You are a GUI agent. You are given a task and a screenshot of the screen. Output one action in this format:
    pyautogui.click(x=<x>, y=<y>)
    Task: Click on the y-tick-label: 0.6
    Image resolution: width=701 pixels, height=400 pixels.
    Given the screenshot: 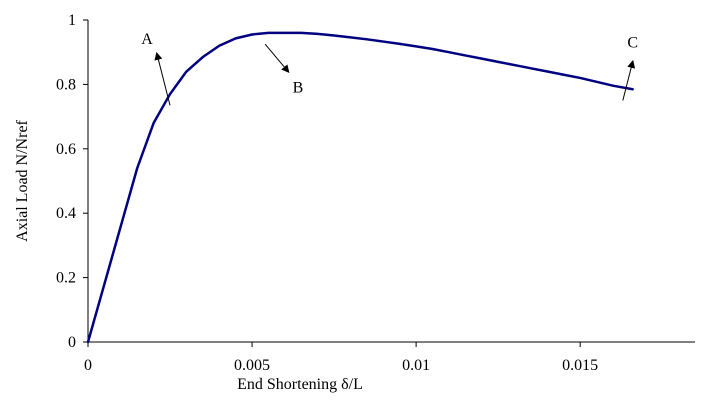 What is the action you would take?
    pyautogui.click(x=66, y=149)
    